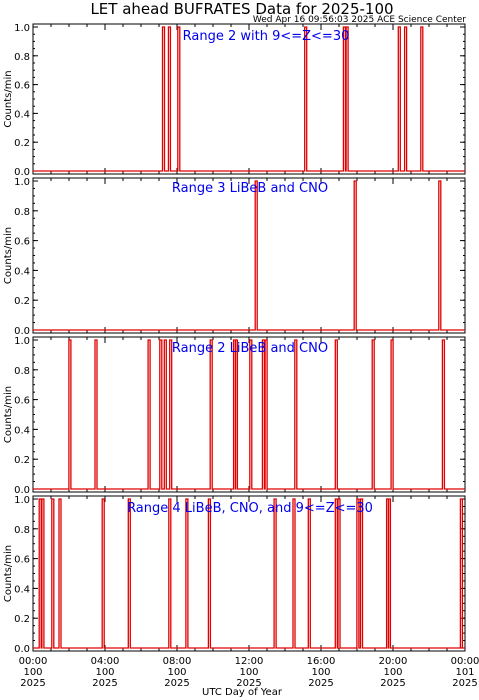 The height and width of the screenshot is (700, 479). Describe the element at coordinates (249, 661) in the screenshot. I see `x-tick-label-time: 12:00` at that location.